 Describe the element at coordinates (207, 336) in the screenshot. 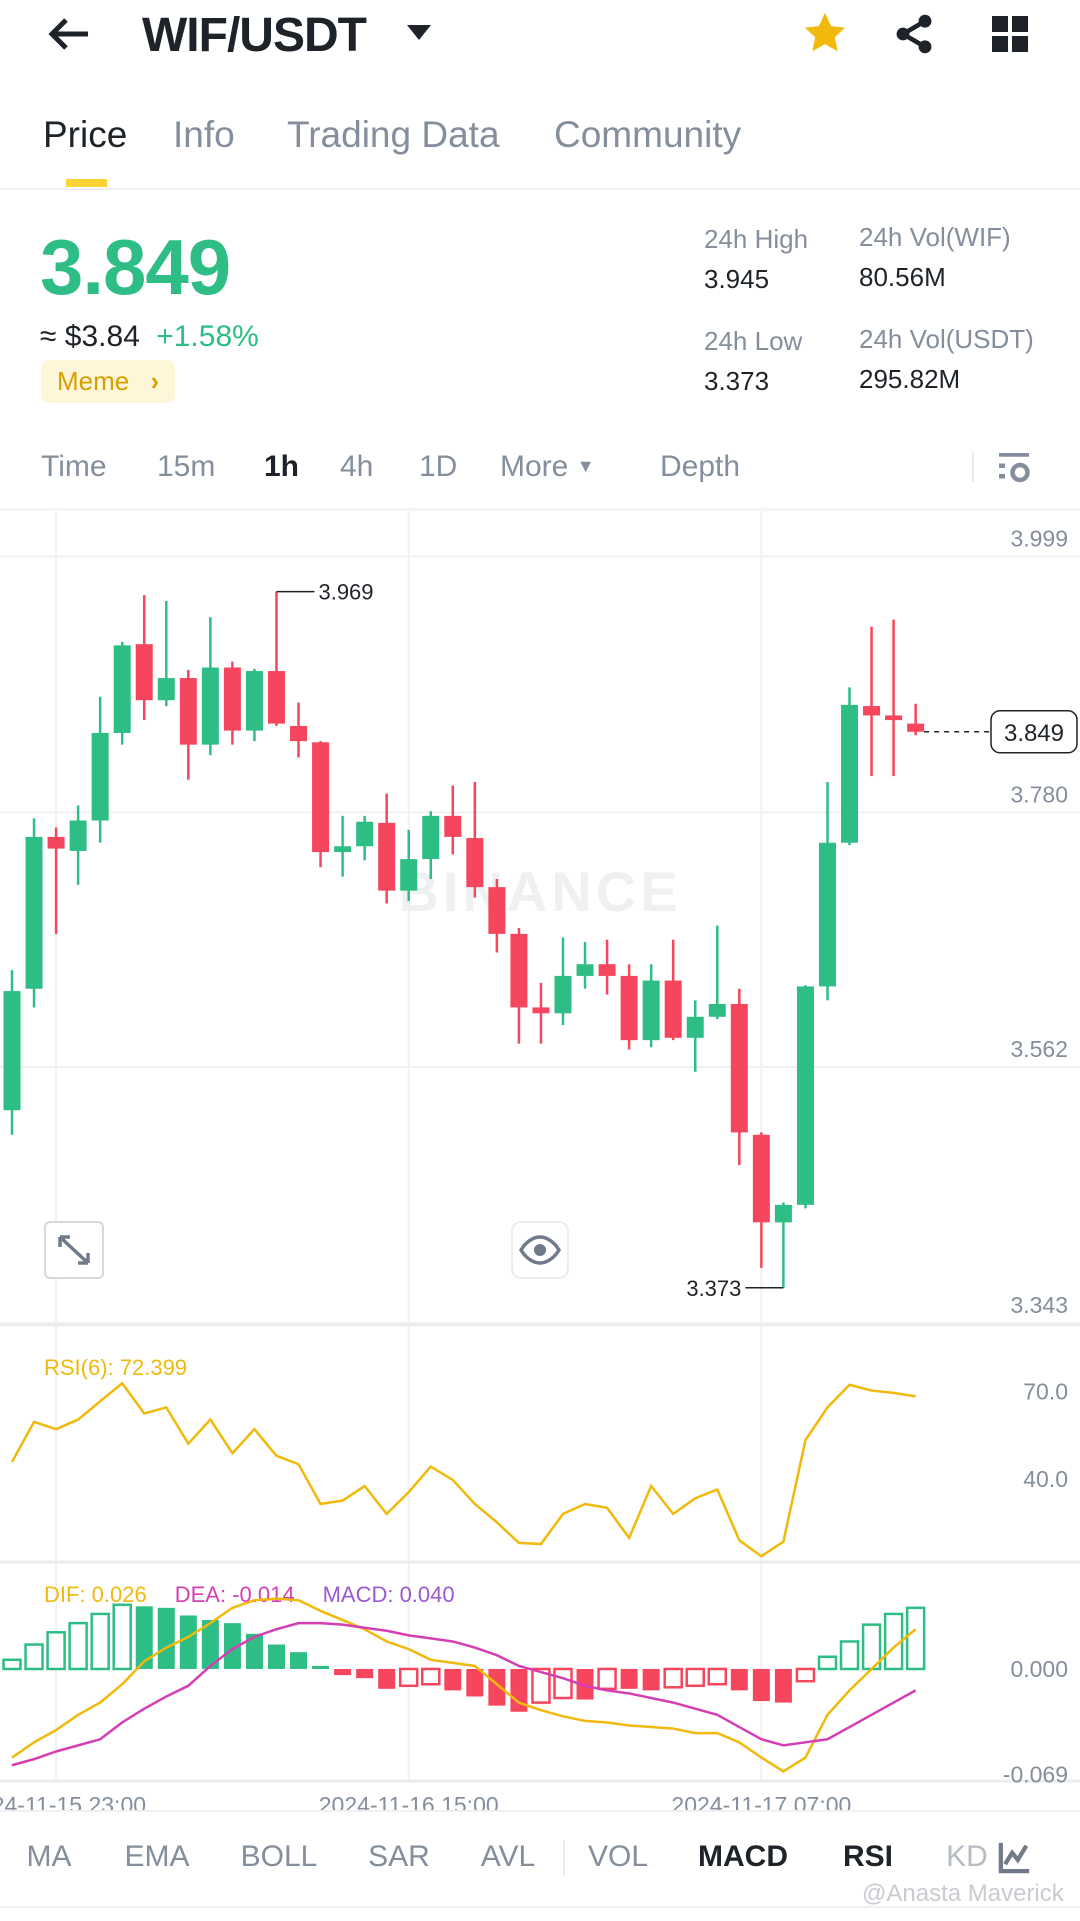

I see `price-change: +1.58%` at that location.